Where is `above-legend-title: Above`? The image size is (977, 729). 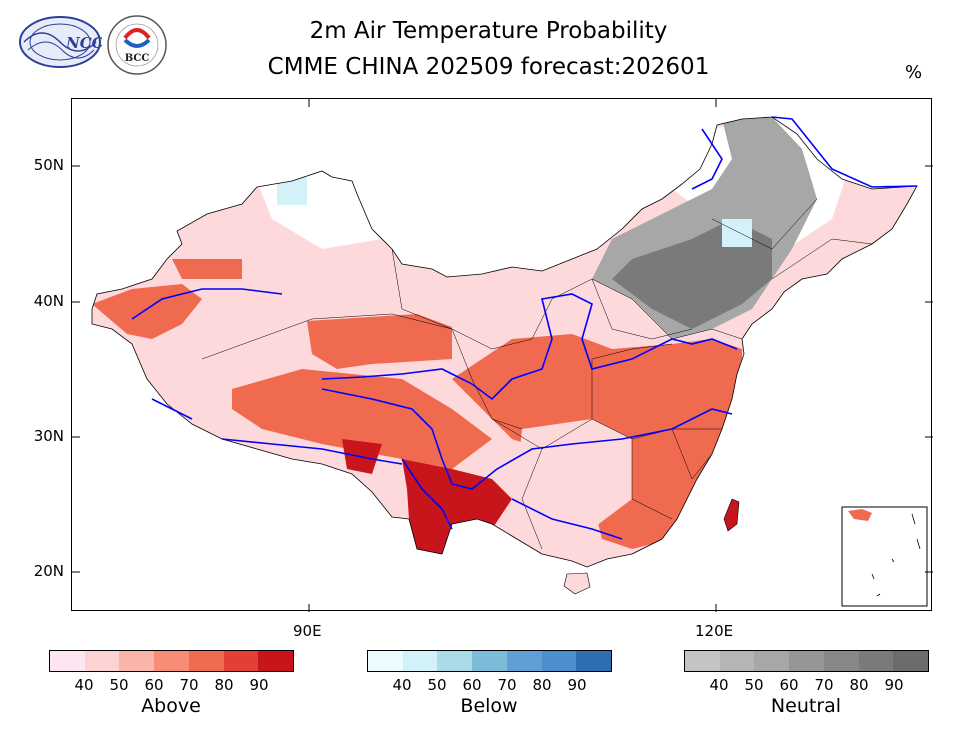 above-legend-title: Above is located at coordinates (171, 706).